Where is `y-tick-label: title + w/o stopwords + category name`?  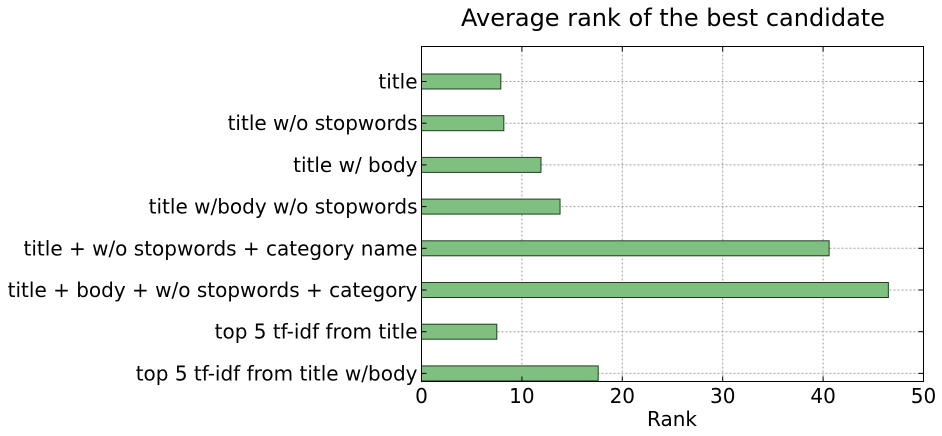 y-tick-label: title + w/o stopwords + category name is located at coordinates (221, 248).